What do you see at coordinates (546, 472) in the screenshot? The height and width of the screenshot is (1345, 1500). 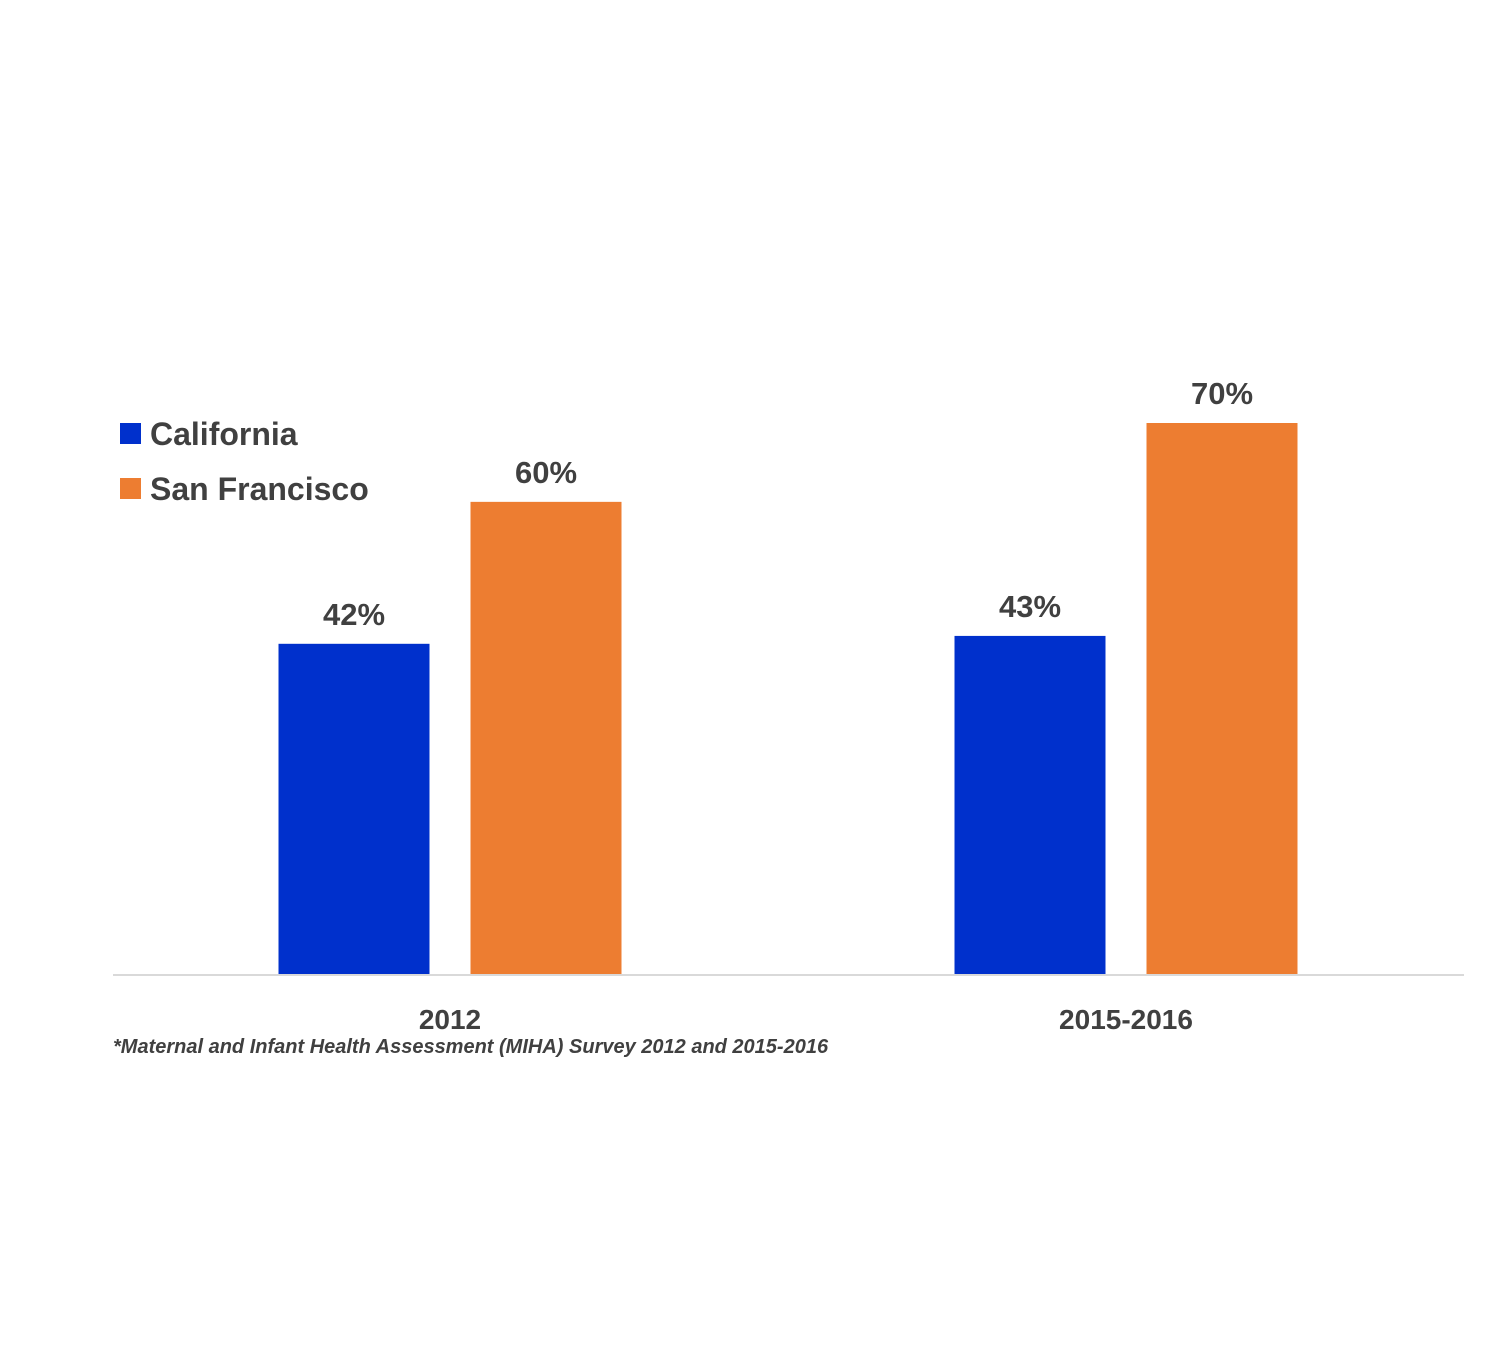 I see `value-label-san-francisco-2012: 60%` at bounding box center [546, 472].